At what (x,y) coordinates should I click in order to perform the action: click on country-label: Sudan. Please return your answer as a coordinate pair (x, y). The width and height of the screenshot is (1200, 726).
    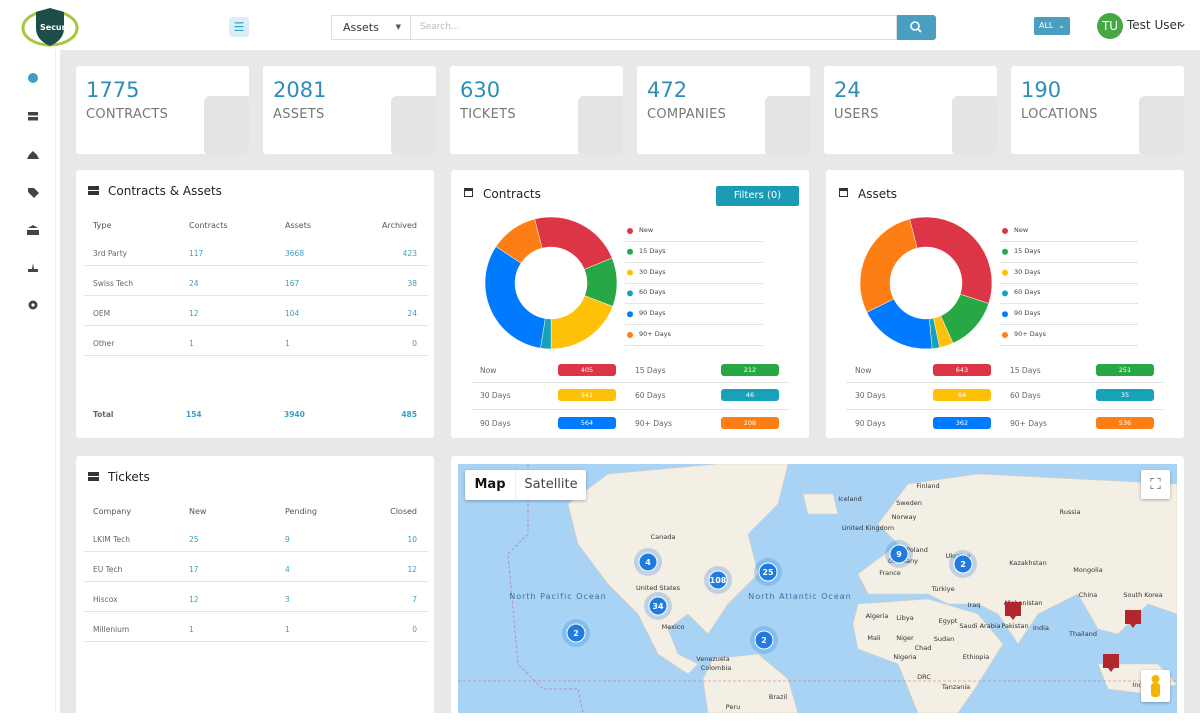
    Looking at the image, I should click on (944, 639).